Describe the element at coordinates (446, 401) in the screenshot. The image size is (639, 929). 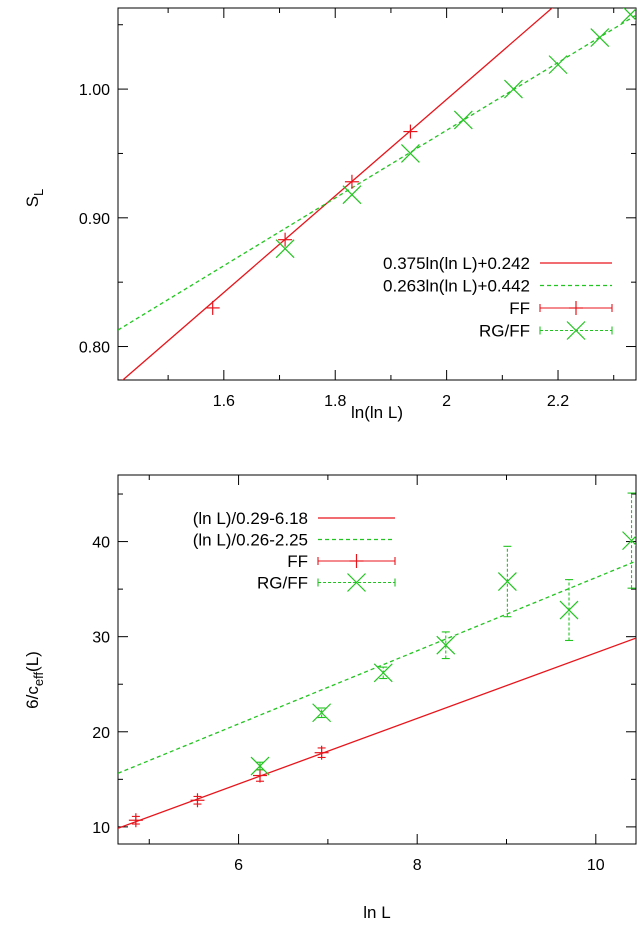
I see `x-tick-label: 2` at that location.